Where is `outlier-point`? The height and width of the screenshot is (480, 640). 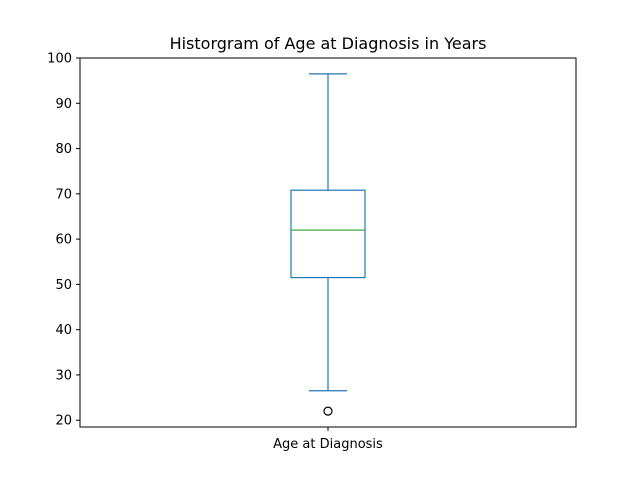 outlier-point is located at coordinates (328, 411).